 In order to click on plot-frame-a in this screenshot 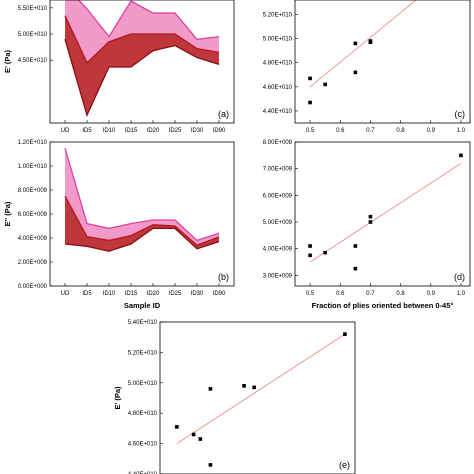, I will do `click(142, 62)`.